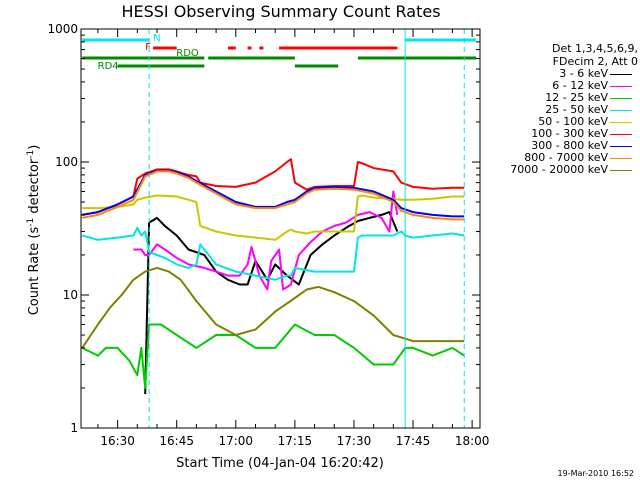  Describe the element at coordinates (295, 441) in the screenshot. I see `x-tick-label: 17:15` at that location.